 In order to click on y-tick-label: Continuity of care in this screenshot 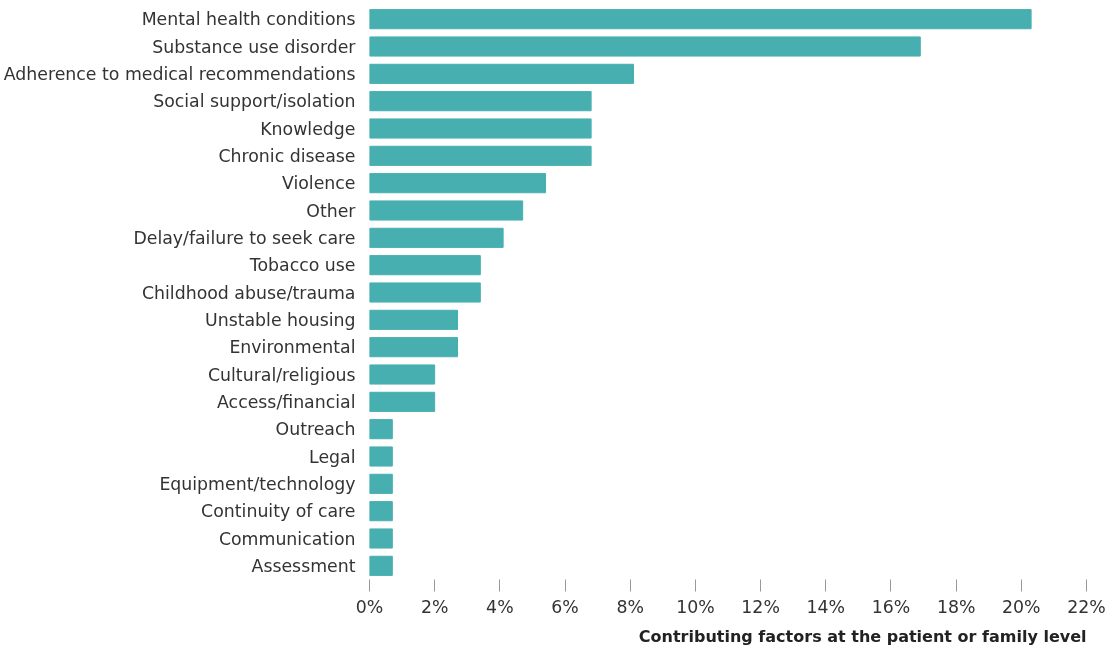, I will do `click(278, 511)`.